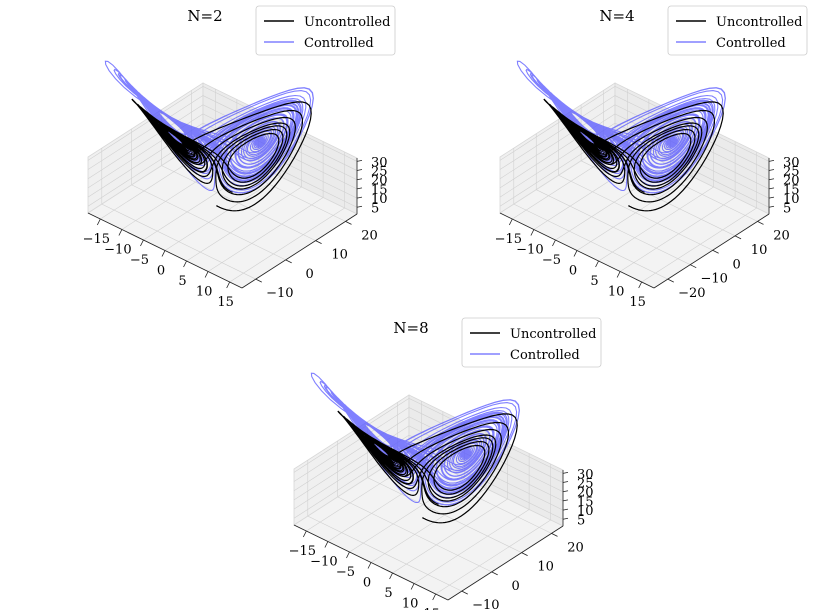  I want to click on chart-title: N=8, so click(410, 328).